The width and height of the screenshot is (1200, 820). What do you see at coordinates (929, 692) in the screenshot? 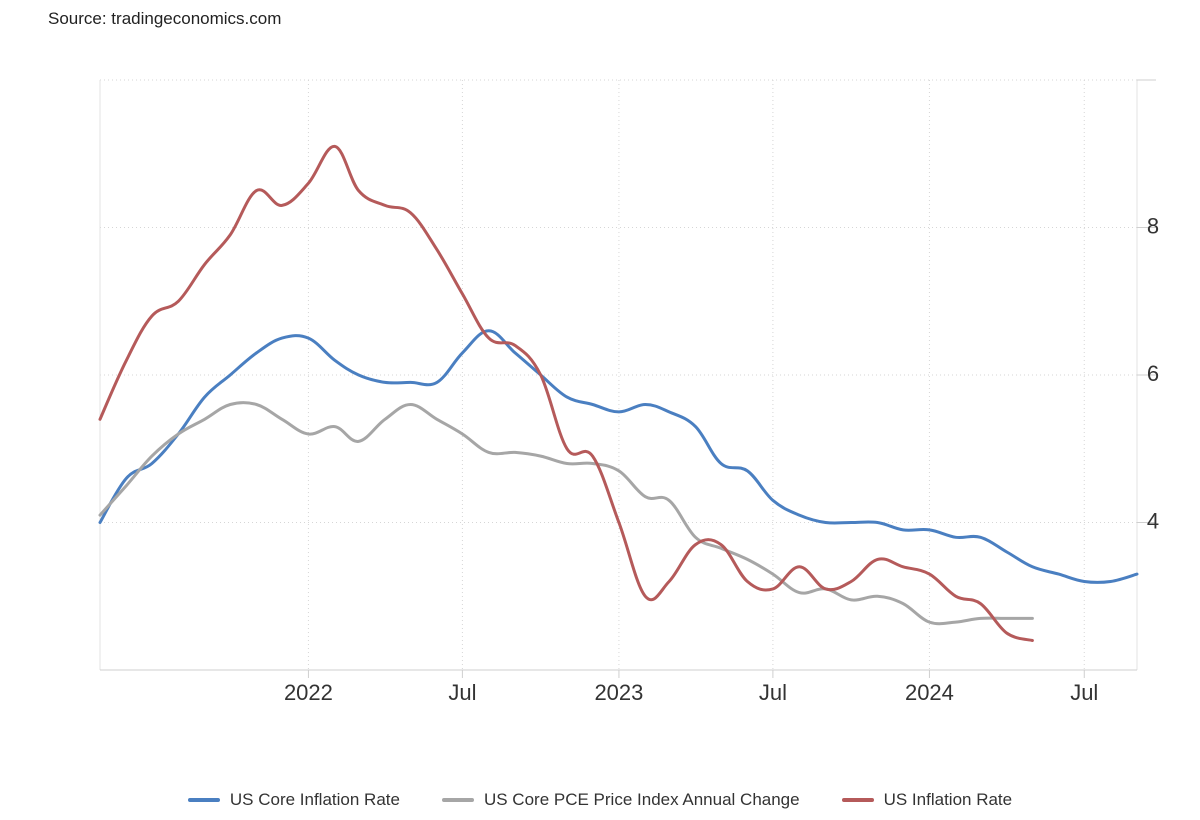
I see `x-tick-label: 2024` at bounding box center [929, 692].